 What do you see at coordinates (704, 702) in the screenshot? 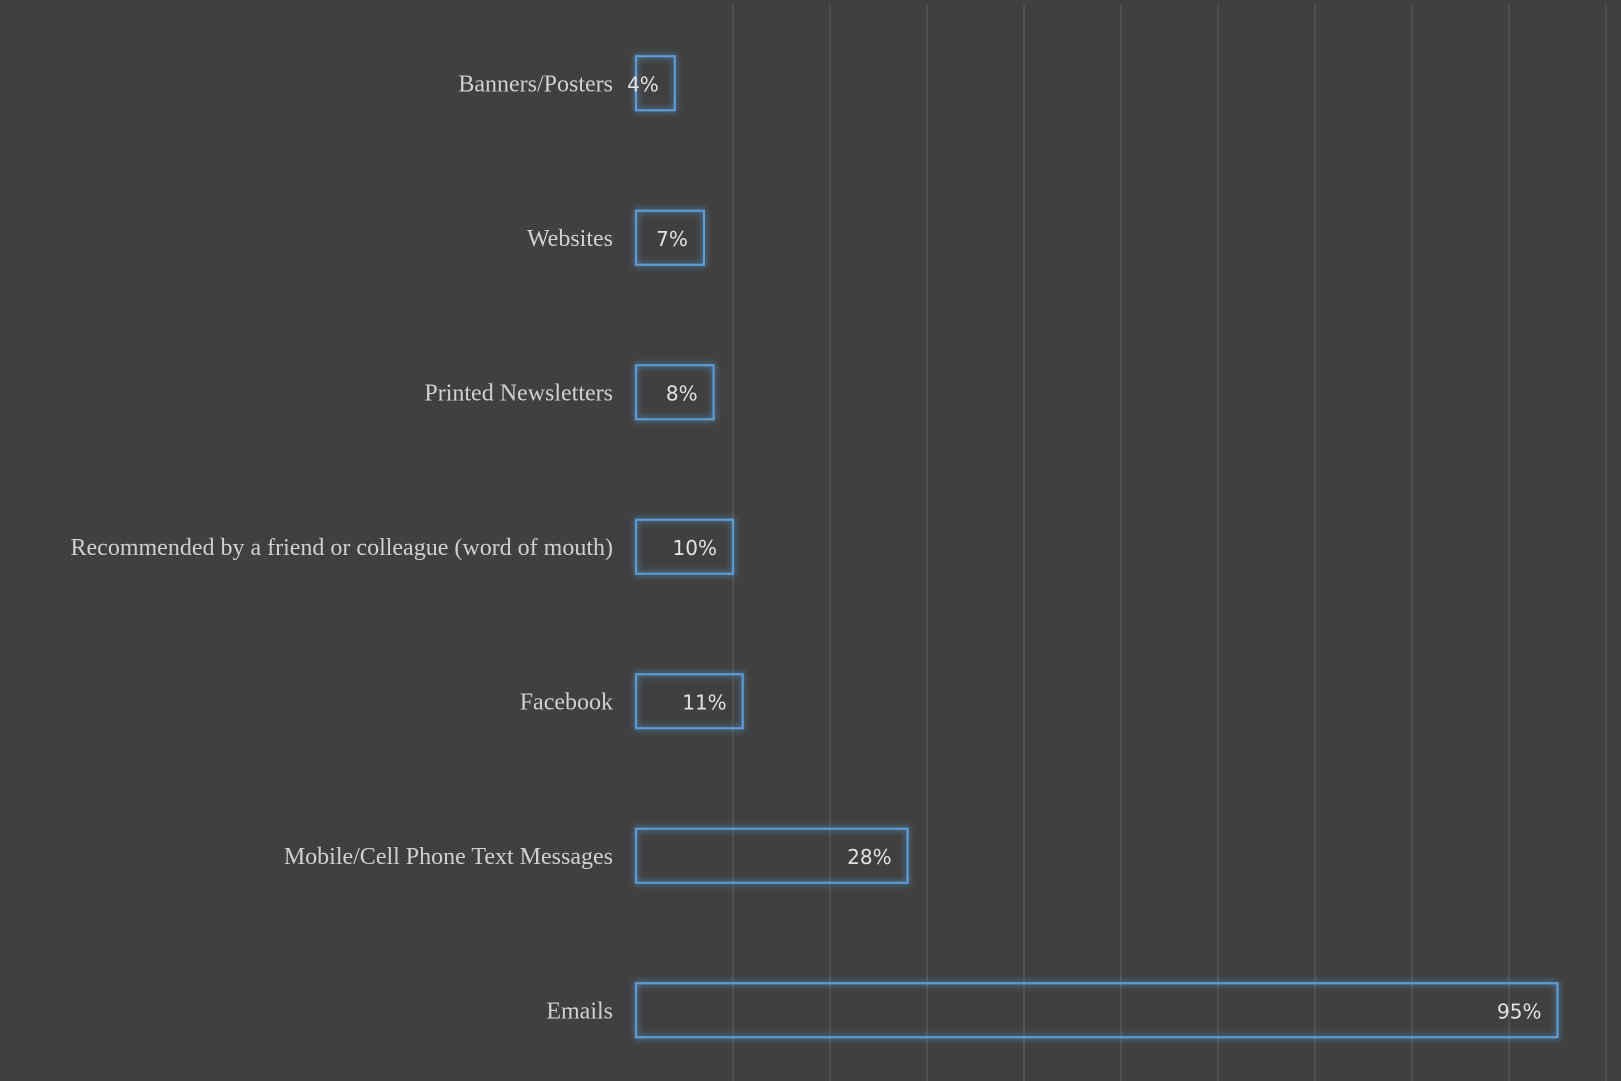
I see `data-label: 11%` at bounding box center [704, 702].